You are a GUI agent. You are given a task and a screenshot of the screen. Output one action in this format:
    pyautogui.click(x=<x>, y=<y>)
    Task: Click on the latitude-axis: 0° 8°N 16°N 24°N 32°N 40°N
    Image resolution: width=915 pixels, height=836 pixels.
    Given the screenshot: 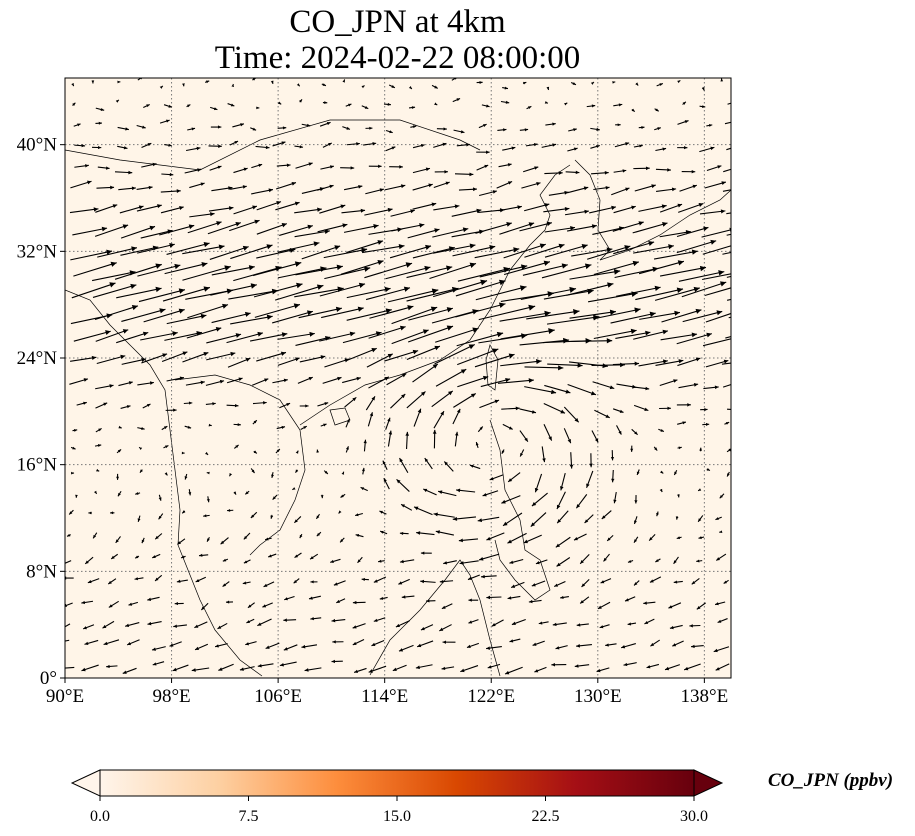 What is the action you would take?
    pyautogui.click(x=41, y=412)
    